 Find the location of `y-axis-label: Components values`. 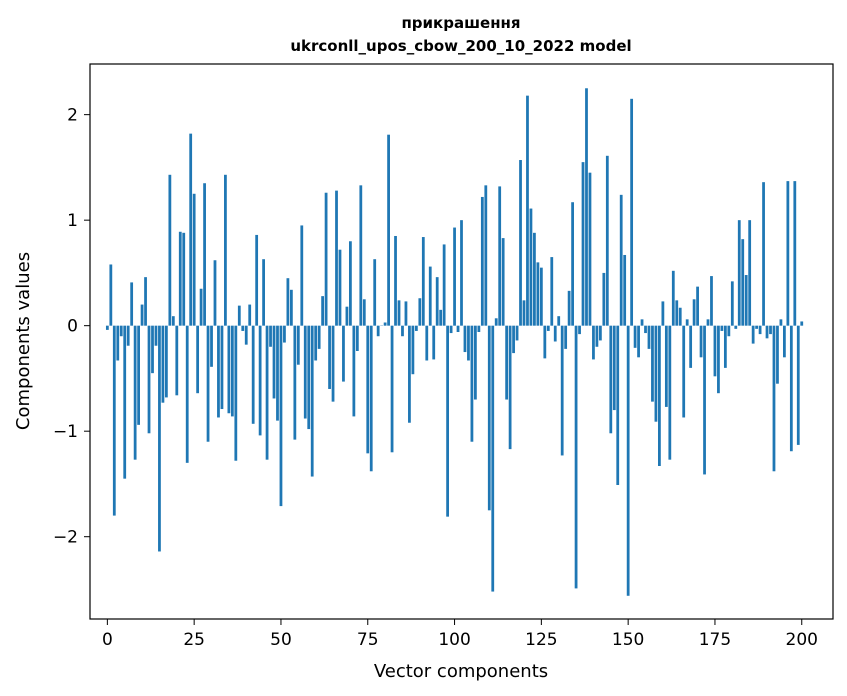

y-axis-label: Components values is located at coordinates (23, 341).